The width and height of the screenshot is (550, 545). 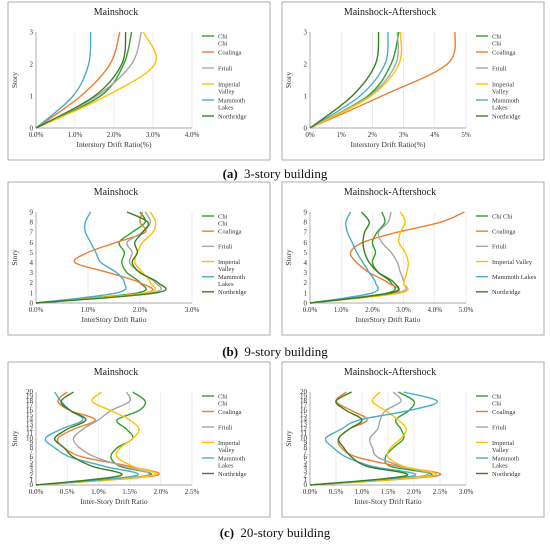 I want to click on x-tick-label: 1.5%, so click(x=129, y=492).